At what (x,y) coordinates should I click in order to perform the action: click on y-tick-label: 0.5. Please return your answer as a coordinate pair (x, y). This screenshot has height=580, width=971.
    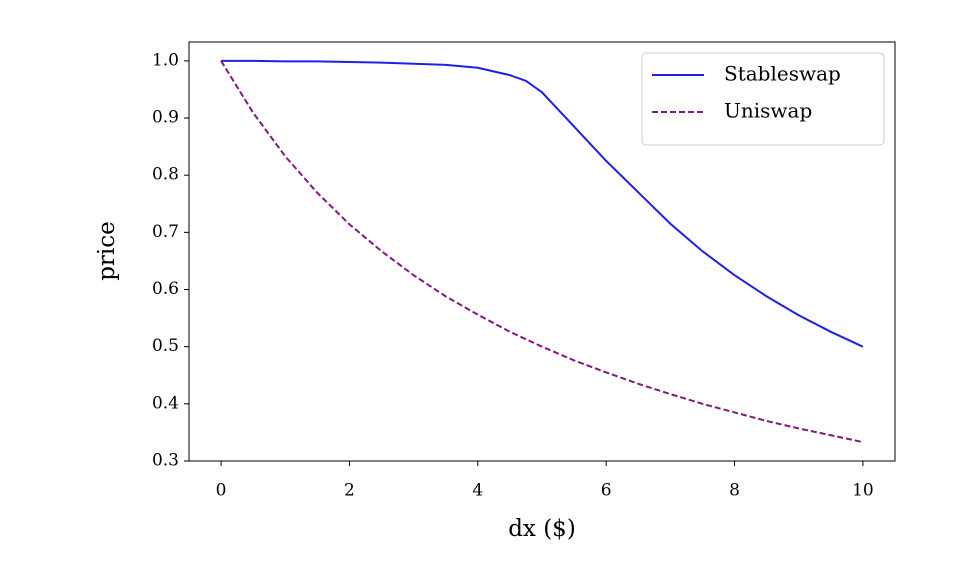
    Looking at the image, I should click on (165, 346).